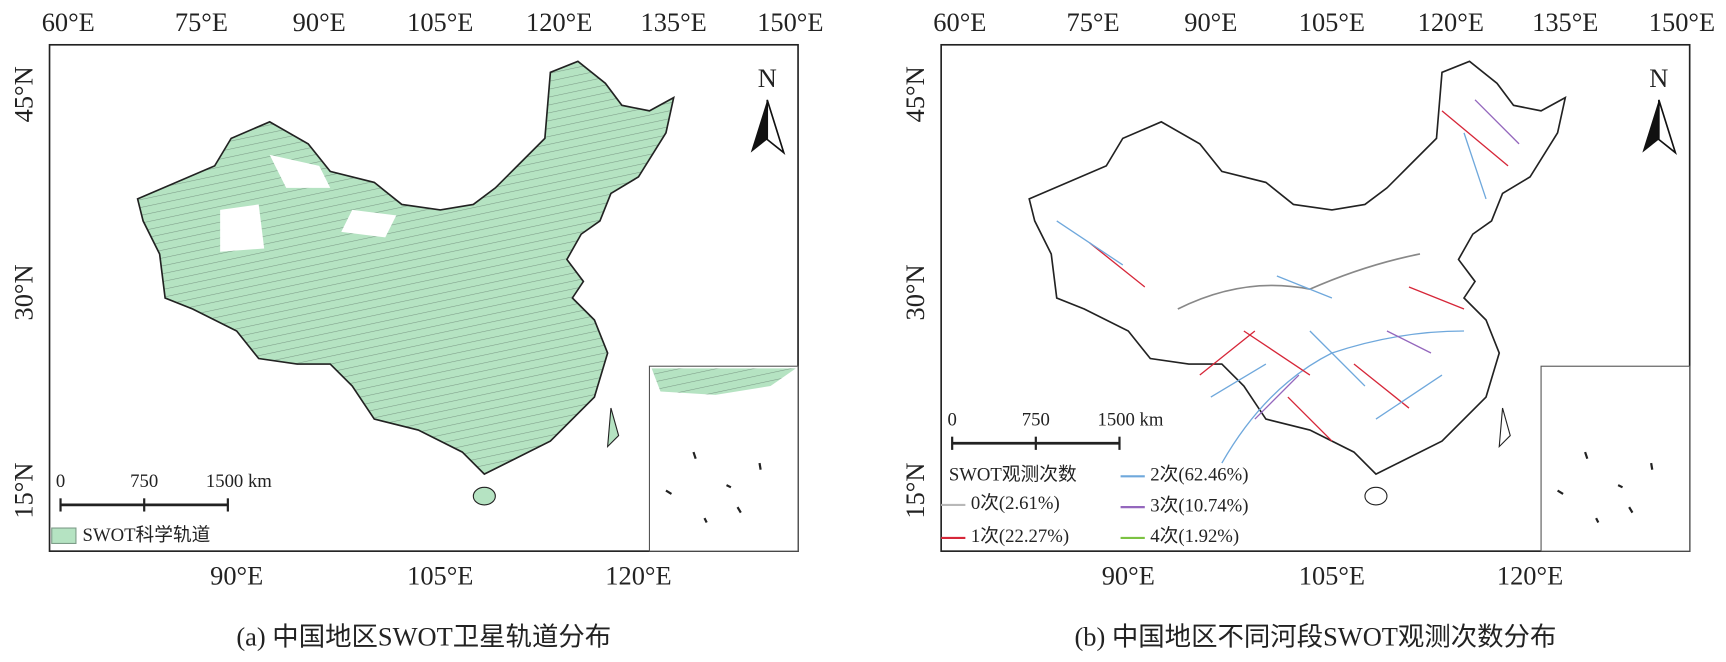 The width and height of the screenshot is (1726, 662). I want to click on legend-label: 3次(10.74%), so click(1199, 505).